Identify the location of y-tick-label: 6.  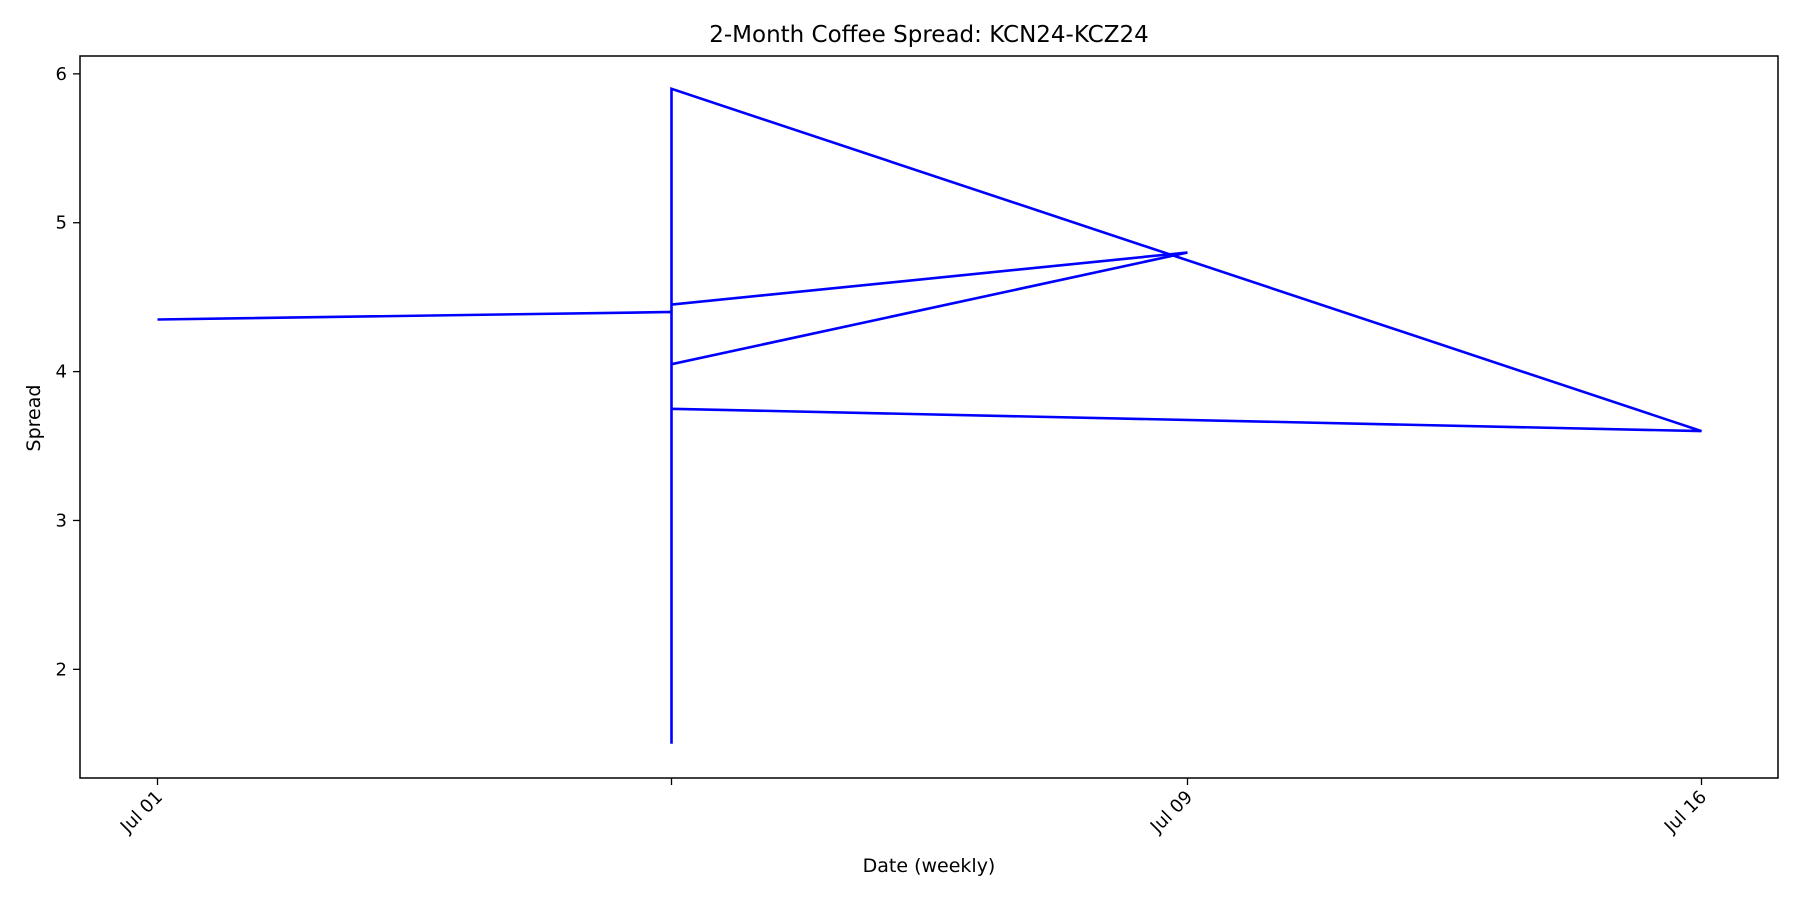
(61, 74).